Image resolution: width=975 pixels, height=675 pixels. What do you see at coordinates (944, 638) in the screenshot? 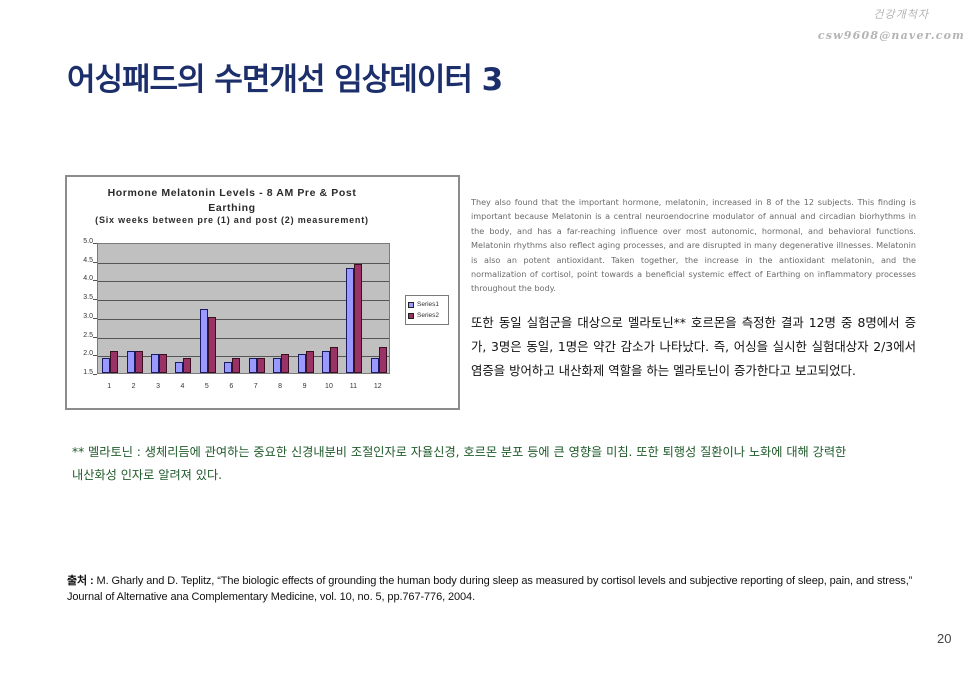
I see `page-number: 20` at bounding box center [944, 638].